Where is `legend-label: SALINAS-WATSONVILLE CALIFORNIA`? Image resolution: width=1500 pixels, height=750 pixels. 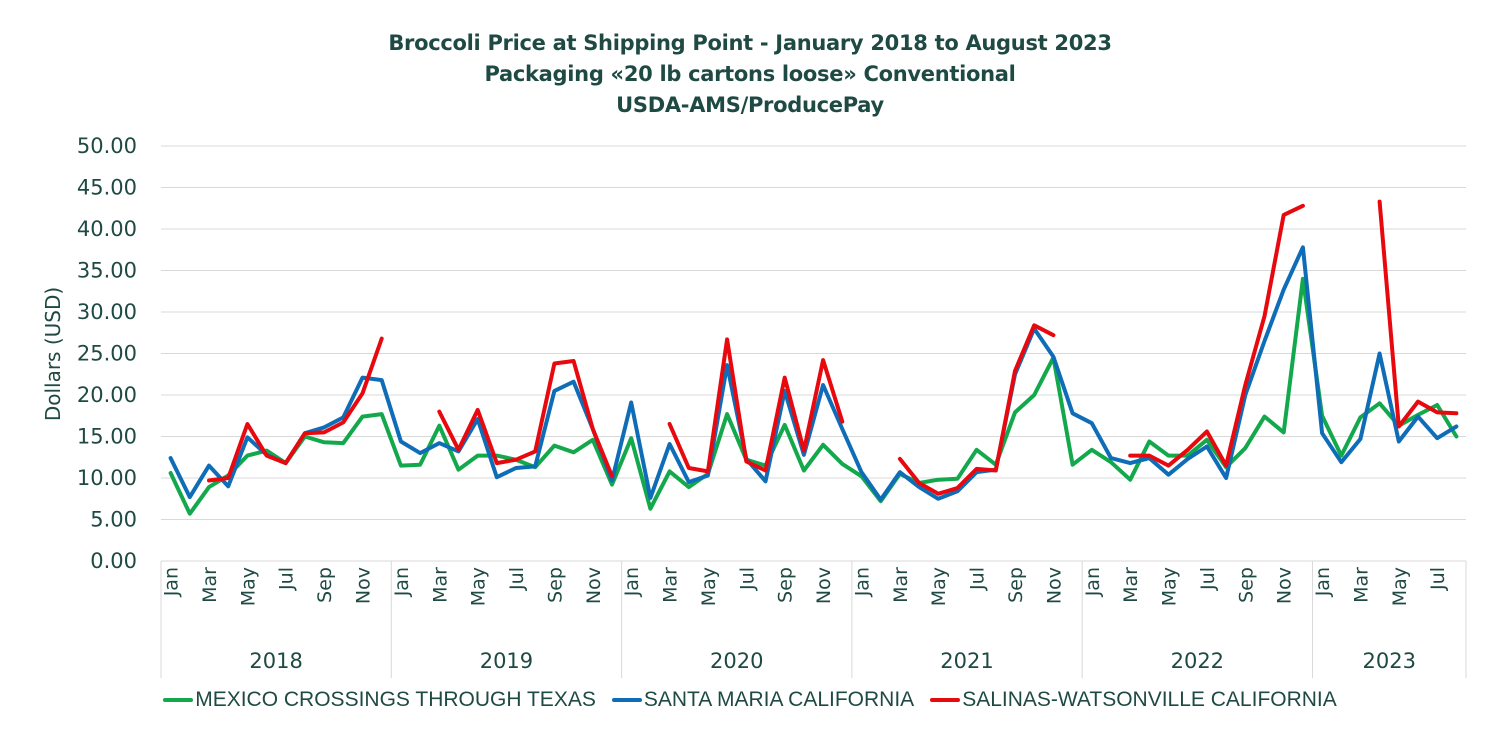
legend-label: SALINAS-WATSONVILLE CALIFORNIA is located at coordinates (1149, 699).